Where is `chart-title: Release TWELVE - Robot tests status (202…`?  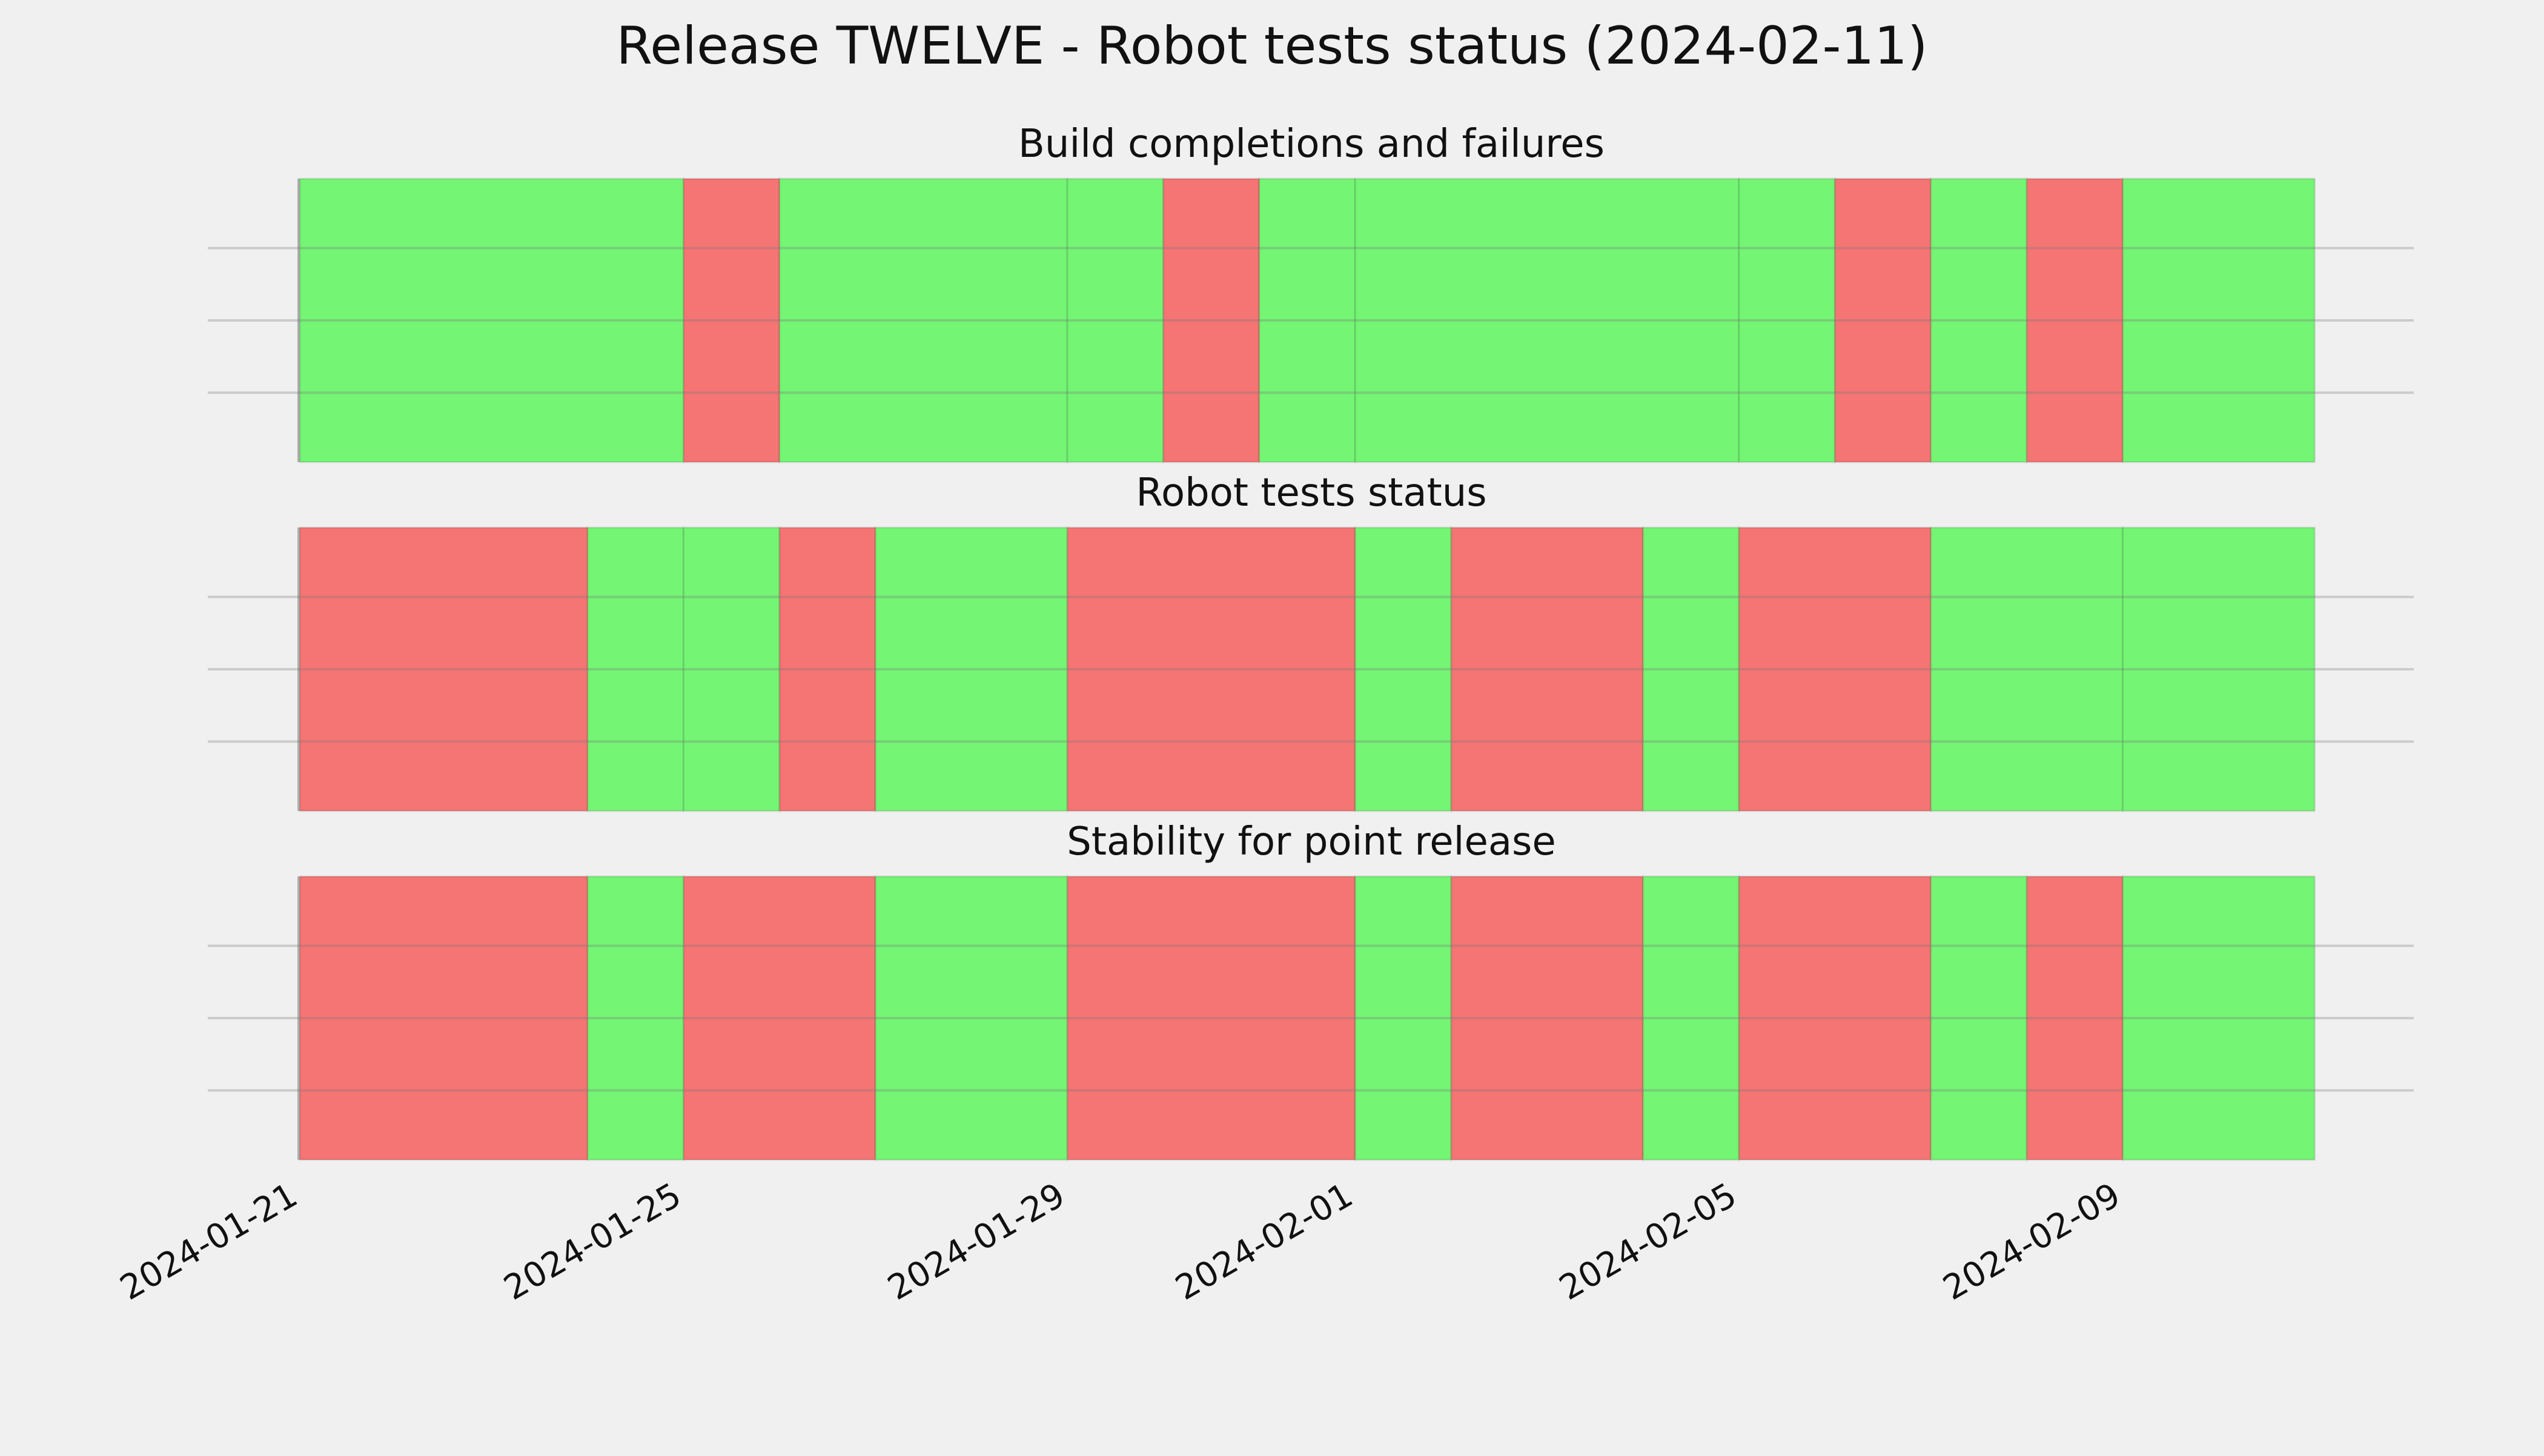 chart-title: Release TWELVE - Robot tests status (202… is located at coordinates (1271, 46).